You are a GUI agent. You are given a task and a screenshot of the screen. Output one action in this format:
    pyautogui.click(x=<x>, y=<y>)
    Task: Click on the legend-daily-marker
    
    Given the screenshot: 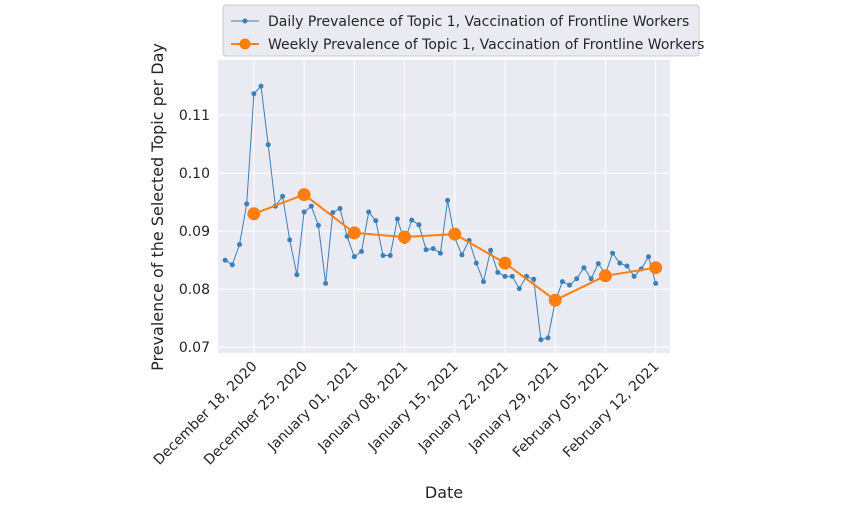 What is the action you would take?
    pyautogui.click(x=245, y=21)
    